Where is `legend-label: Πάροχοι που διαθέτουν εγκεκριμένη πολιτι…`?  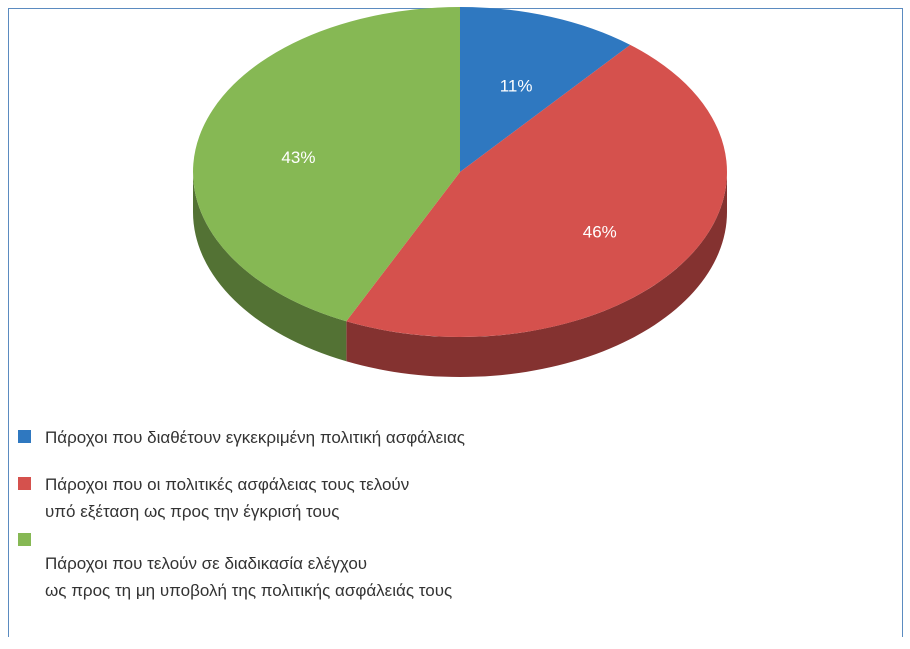 legend-label: Πάροχοι που διαθέτουν εγκεκριμένη πολιτι… is located at coordinates (255, 437).